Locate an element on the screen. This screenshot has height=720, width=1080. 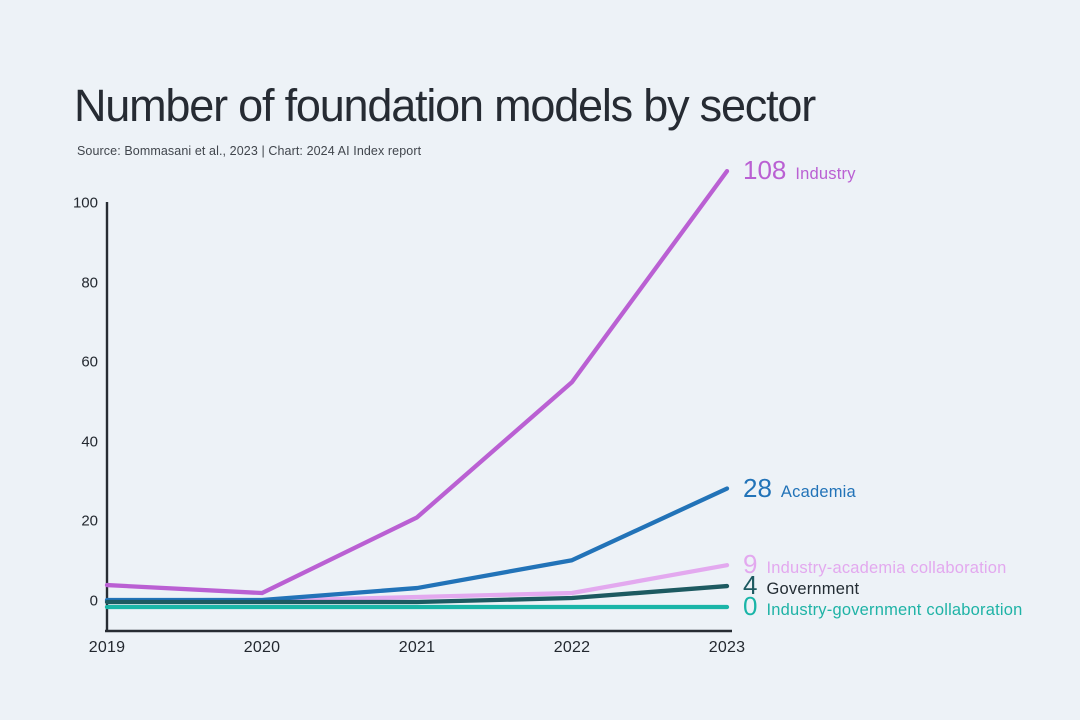
industry-series-name: Industry is located at coordinates (825, 174).